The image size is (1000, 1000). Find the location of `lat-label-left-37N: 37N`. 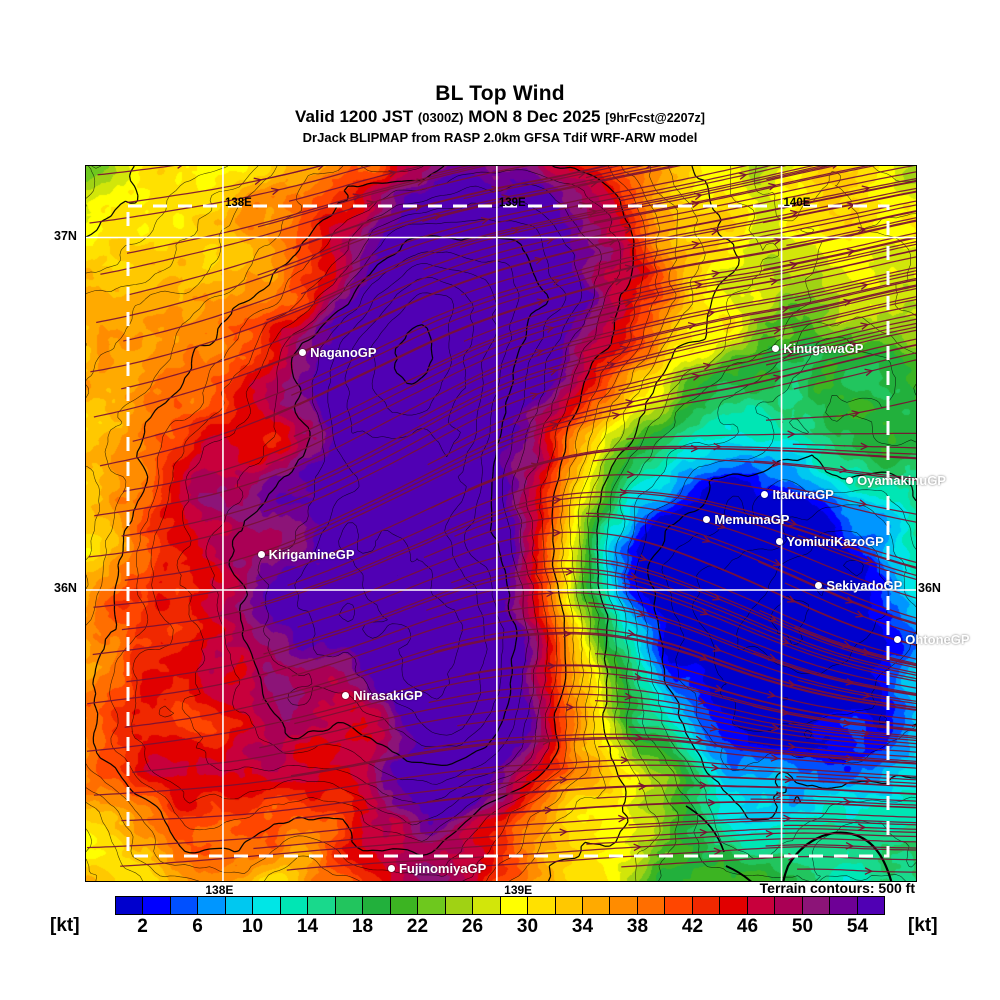

lat-label-left-37N: 37N is located at coordinates (65, 235).